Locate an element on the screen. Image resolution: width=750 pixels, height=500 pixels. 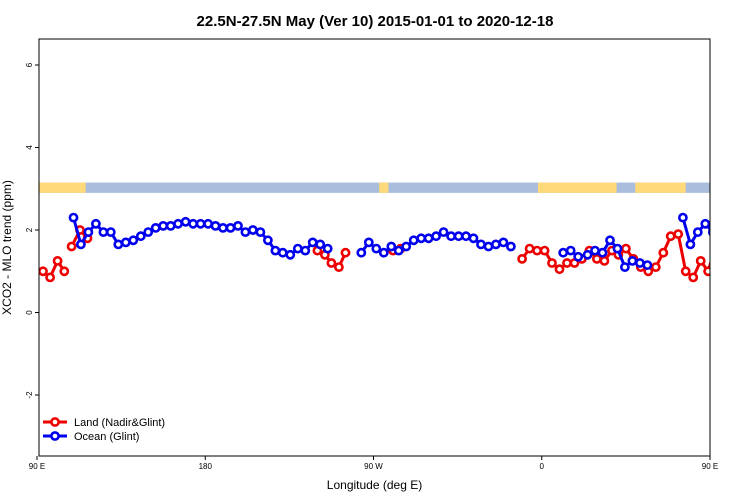
legend-entry: Ocean (Glint) is located at coordinates (91, 437).